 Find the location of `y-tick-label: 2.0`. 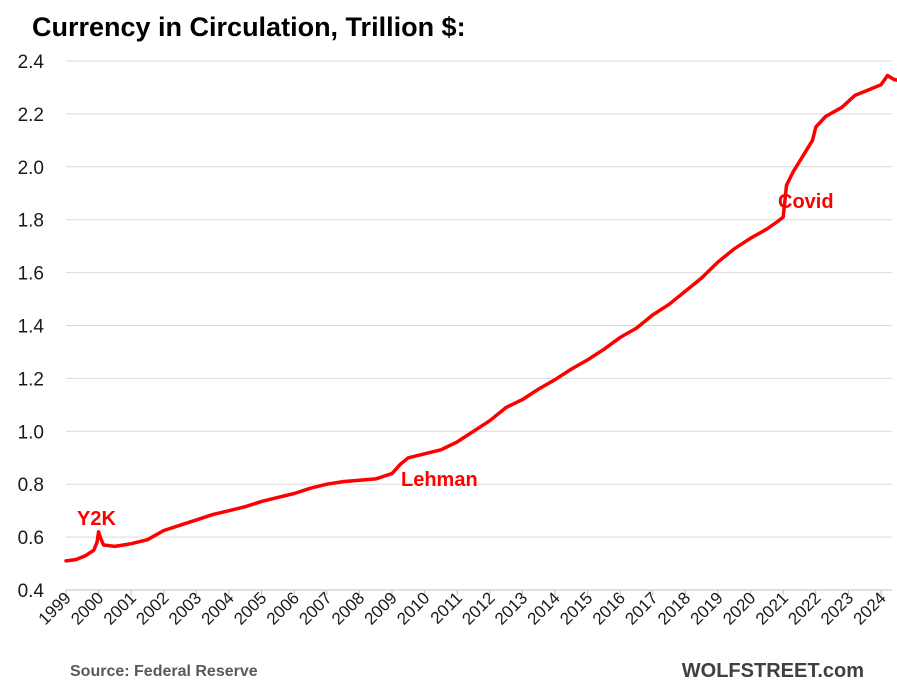

y-tick-label: 2.0 is located at coordinates (31, 168).